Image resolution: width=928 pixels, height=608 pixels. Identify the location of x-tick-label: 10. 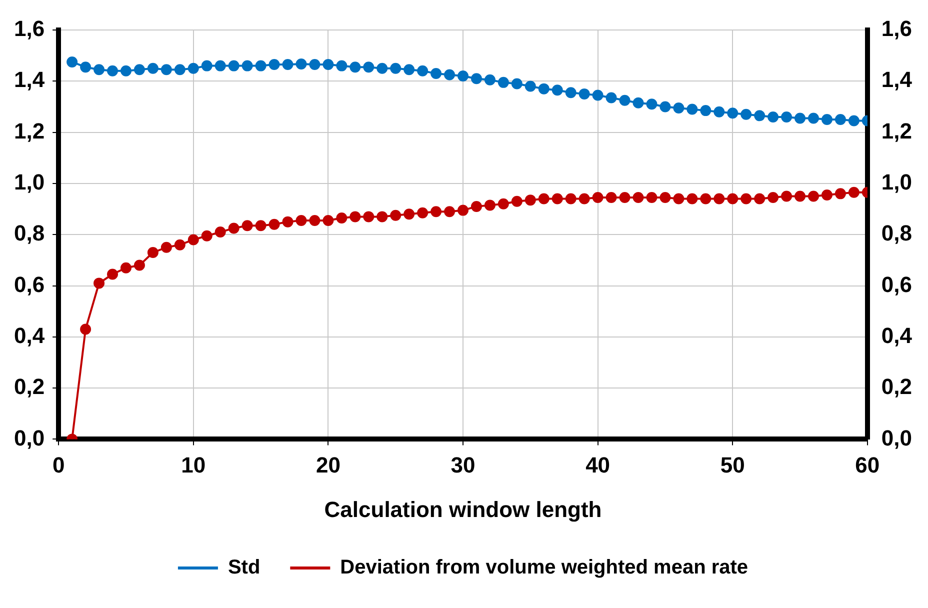
(193, 465).